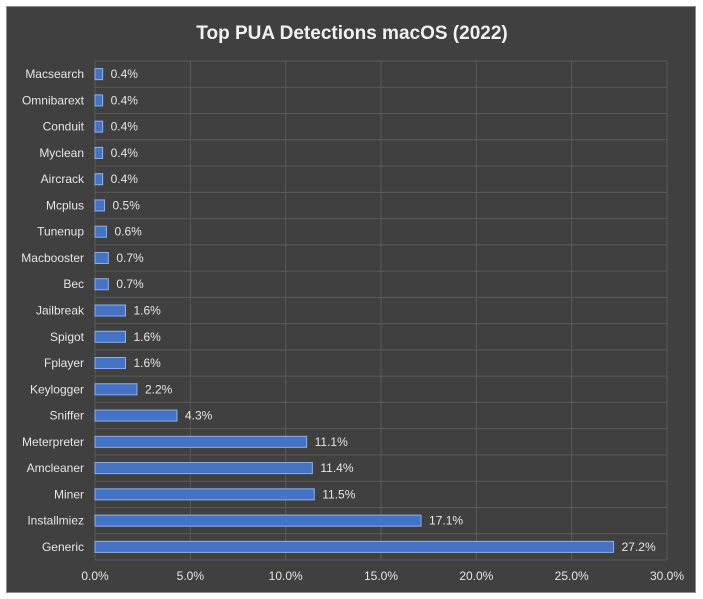 Image resolution: width=703 pixels, height=599 pixels. What do you see at coordinates (54, 74) in the screenshot?
I see `category-label: Macsearch` at bounding box center [54, 74].